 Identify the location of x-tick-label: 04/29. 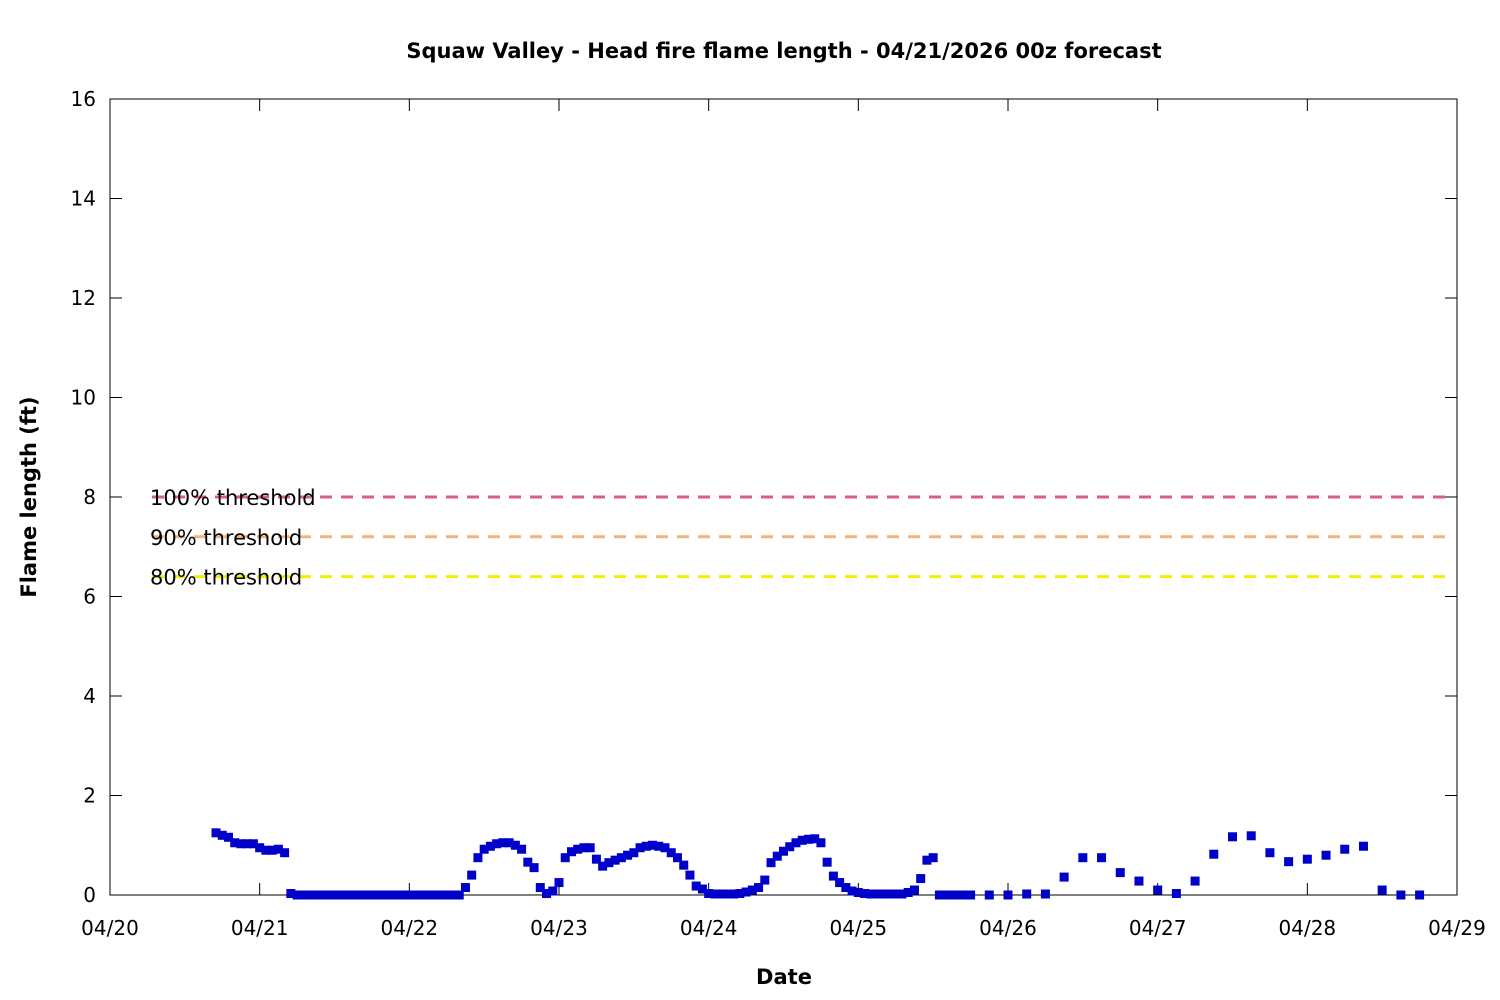
(1457, 928).